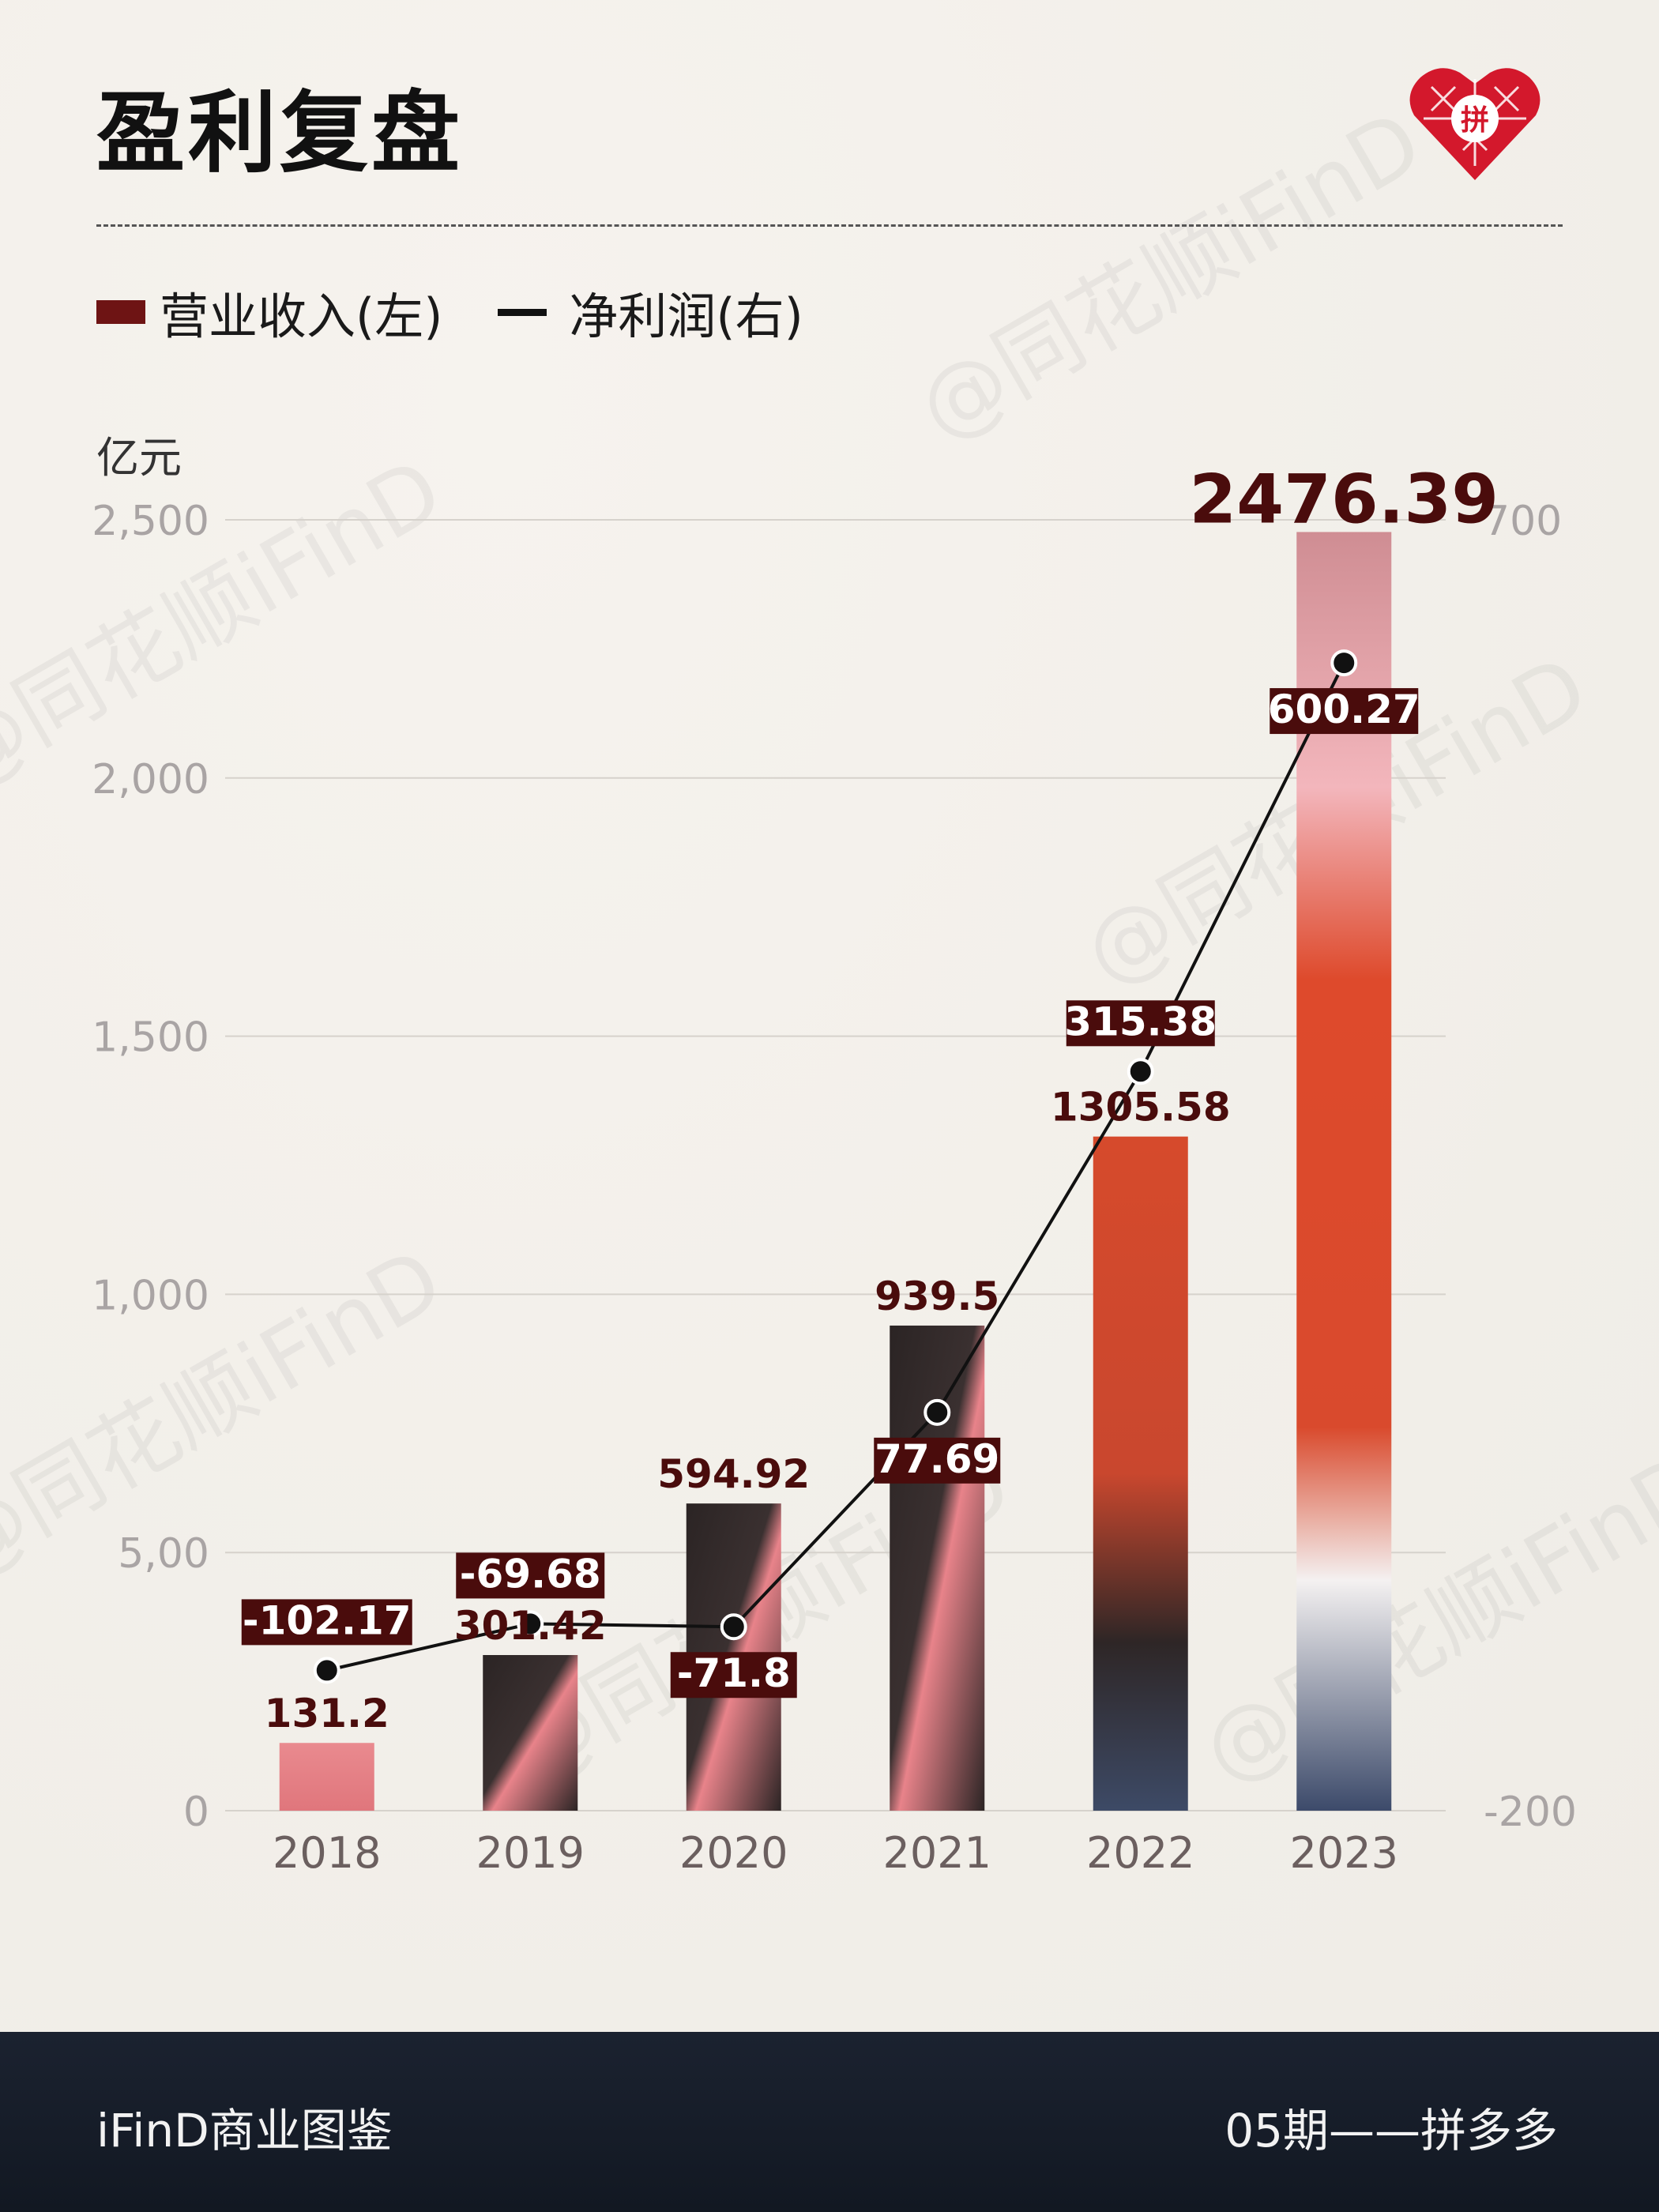 This screenshot has width=1659, height=2212. Describe the element at coordinates (829, 2122) in the screenshot. I see `footer-bar` at that location.